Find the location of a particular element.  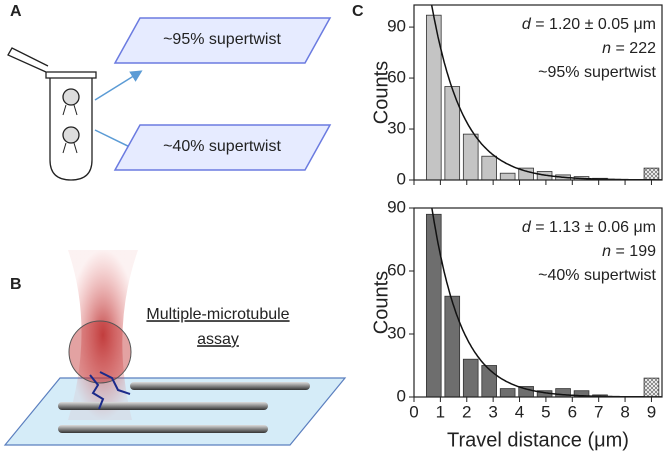

laser-beam is located at coordinates (103, 335).